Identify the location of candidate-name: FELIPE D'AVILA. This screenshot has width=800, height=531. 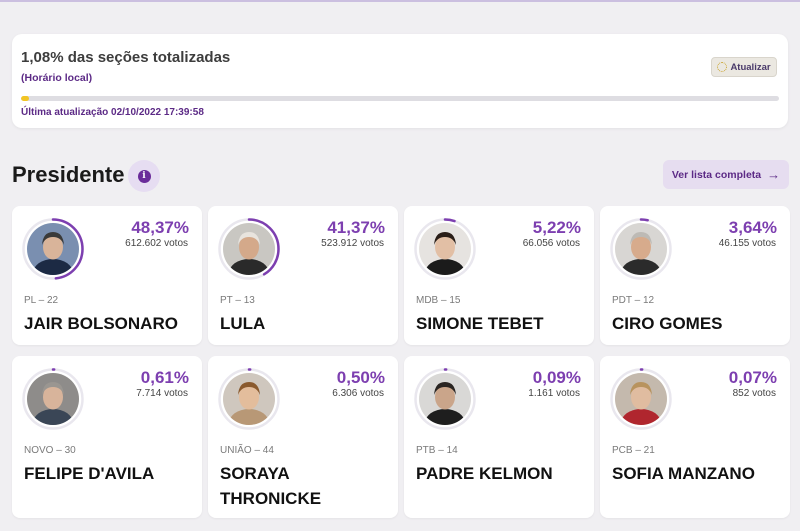
(89, 473).